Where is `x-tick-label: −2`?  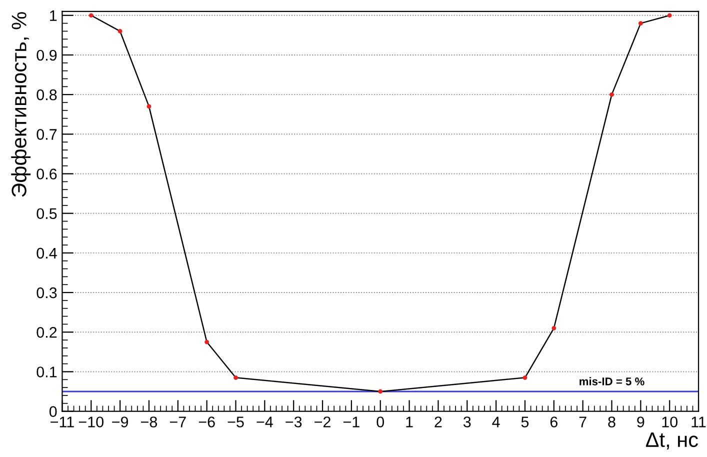 x-tick-label: −2 is located at coordinates (322, 422).